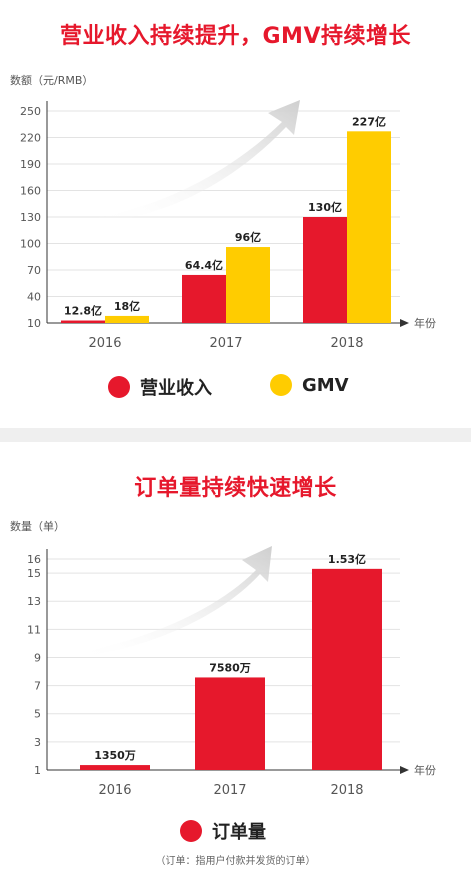 The width and height of the screenshot is (471, 880). What do you see at coordinates (230, 667) in the screenshot?
I see `data-label-2017-s0: 7580万` at bounding box center [230, 667].